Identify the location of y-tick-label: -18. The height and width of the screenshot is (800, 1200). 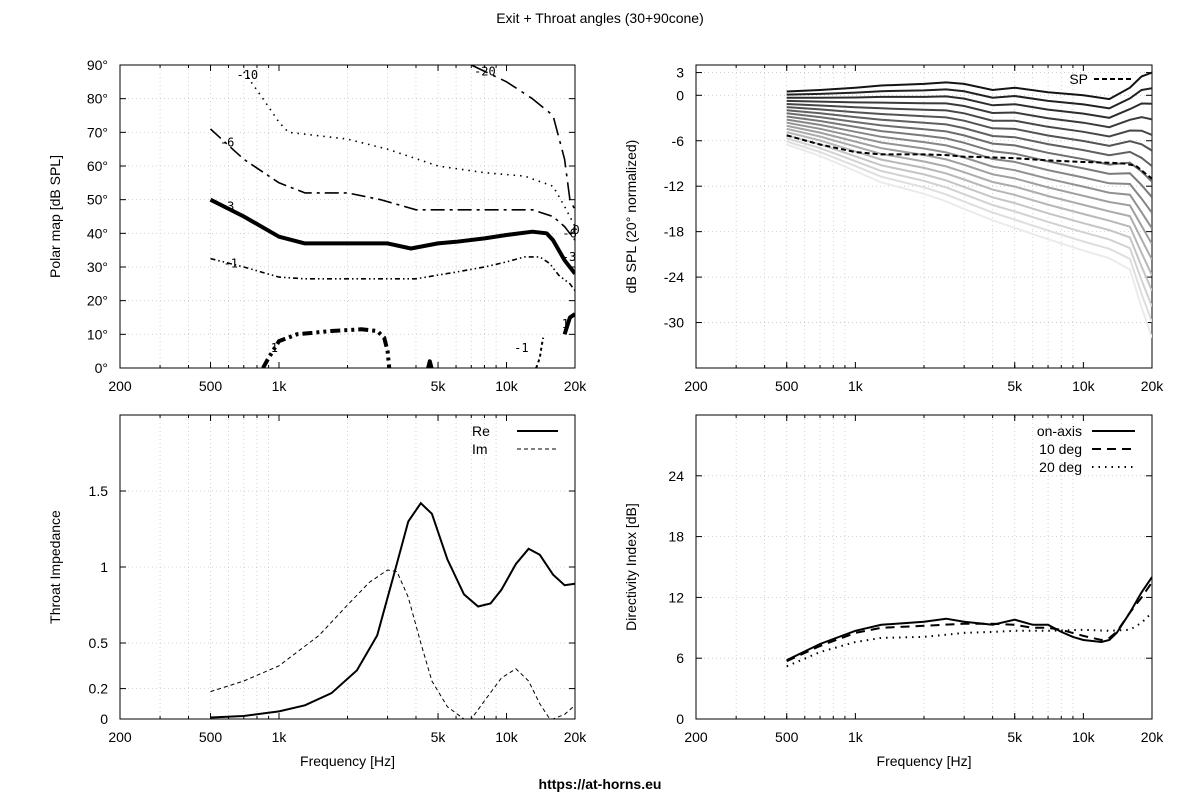
(674, 232).